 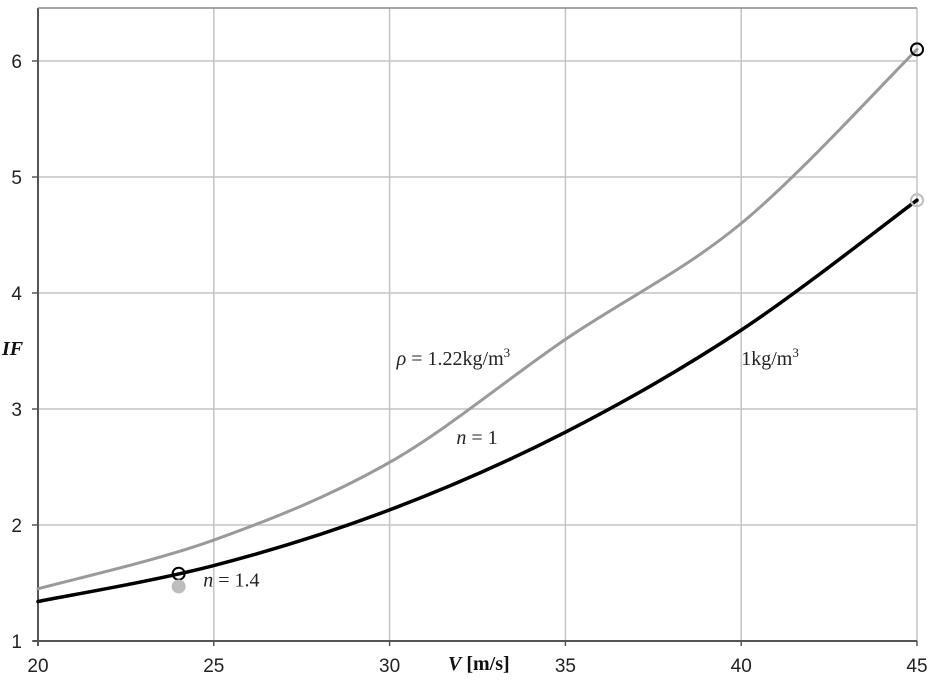 I want to click on curve-annotation: n = 1.4, so click(x=231, y=580).